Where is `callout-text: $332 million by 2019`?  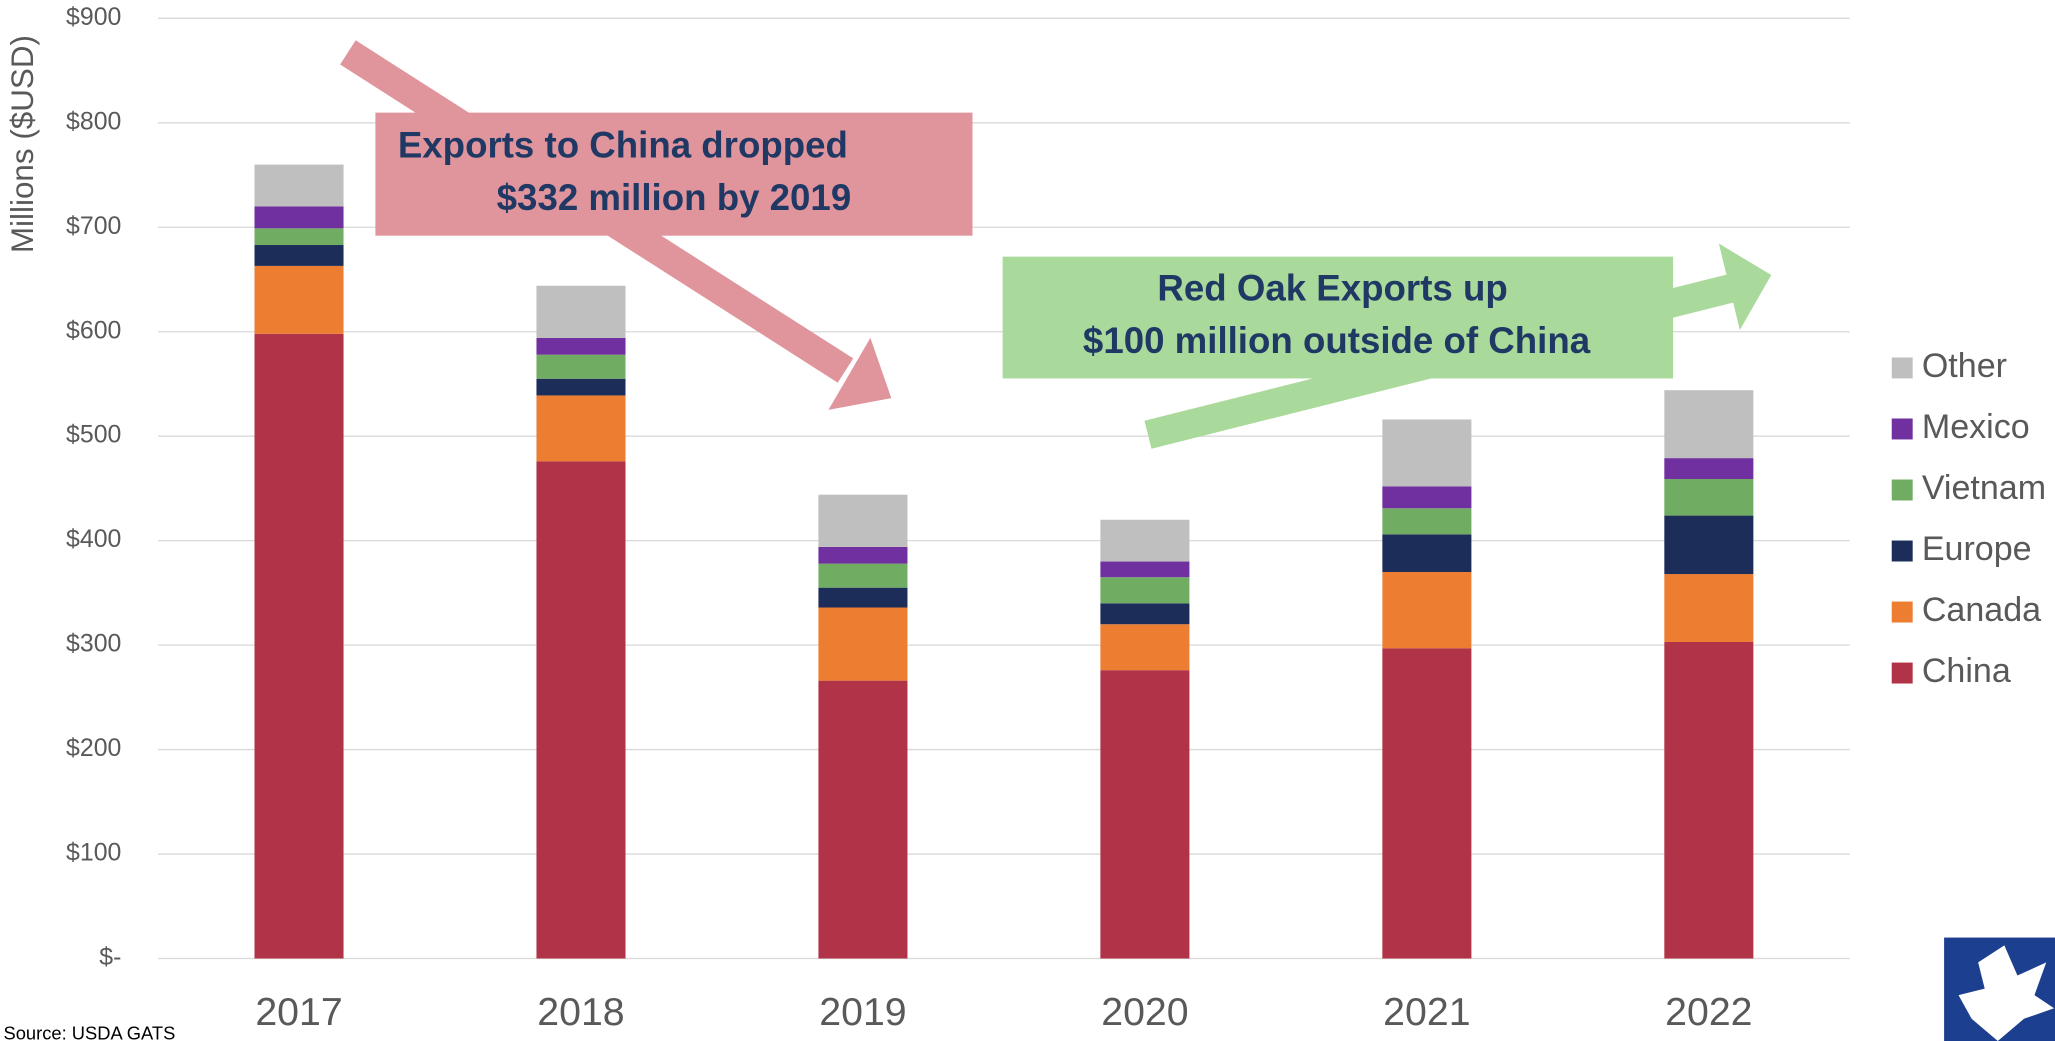 callout-text: $332 million by 2019 is located at coordinates (674, 197).